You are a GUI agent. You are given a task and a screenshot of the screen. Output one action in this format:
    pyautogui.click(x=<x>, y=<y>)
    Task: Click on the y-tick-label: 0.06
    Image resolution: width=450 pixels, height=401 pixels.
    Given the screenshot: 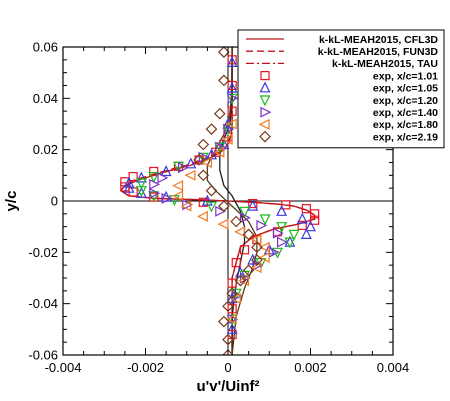 What is the action you would take?
    pyautogui.click(x=45, y=47)
    